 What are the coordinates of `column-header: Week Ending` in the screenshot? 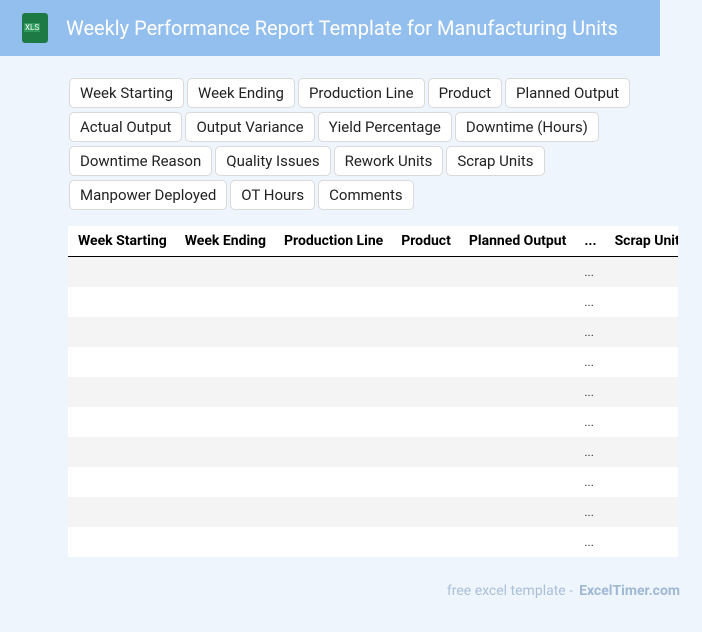 It's located at (224, 241).